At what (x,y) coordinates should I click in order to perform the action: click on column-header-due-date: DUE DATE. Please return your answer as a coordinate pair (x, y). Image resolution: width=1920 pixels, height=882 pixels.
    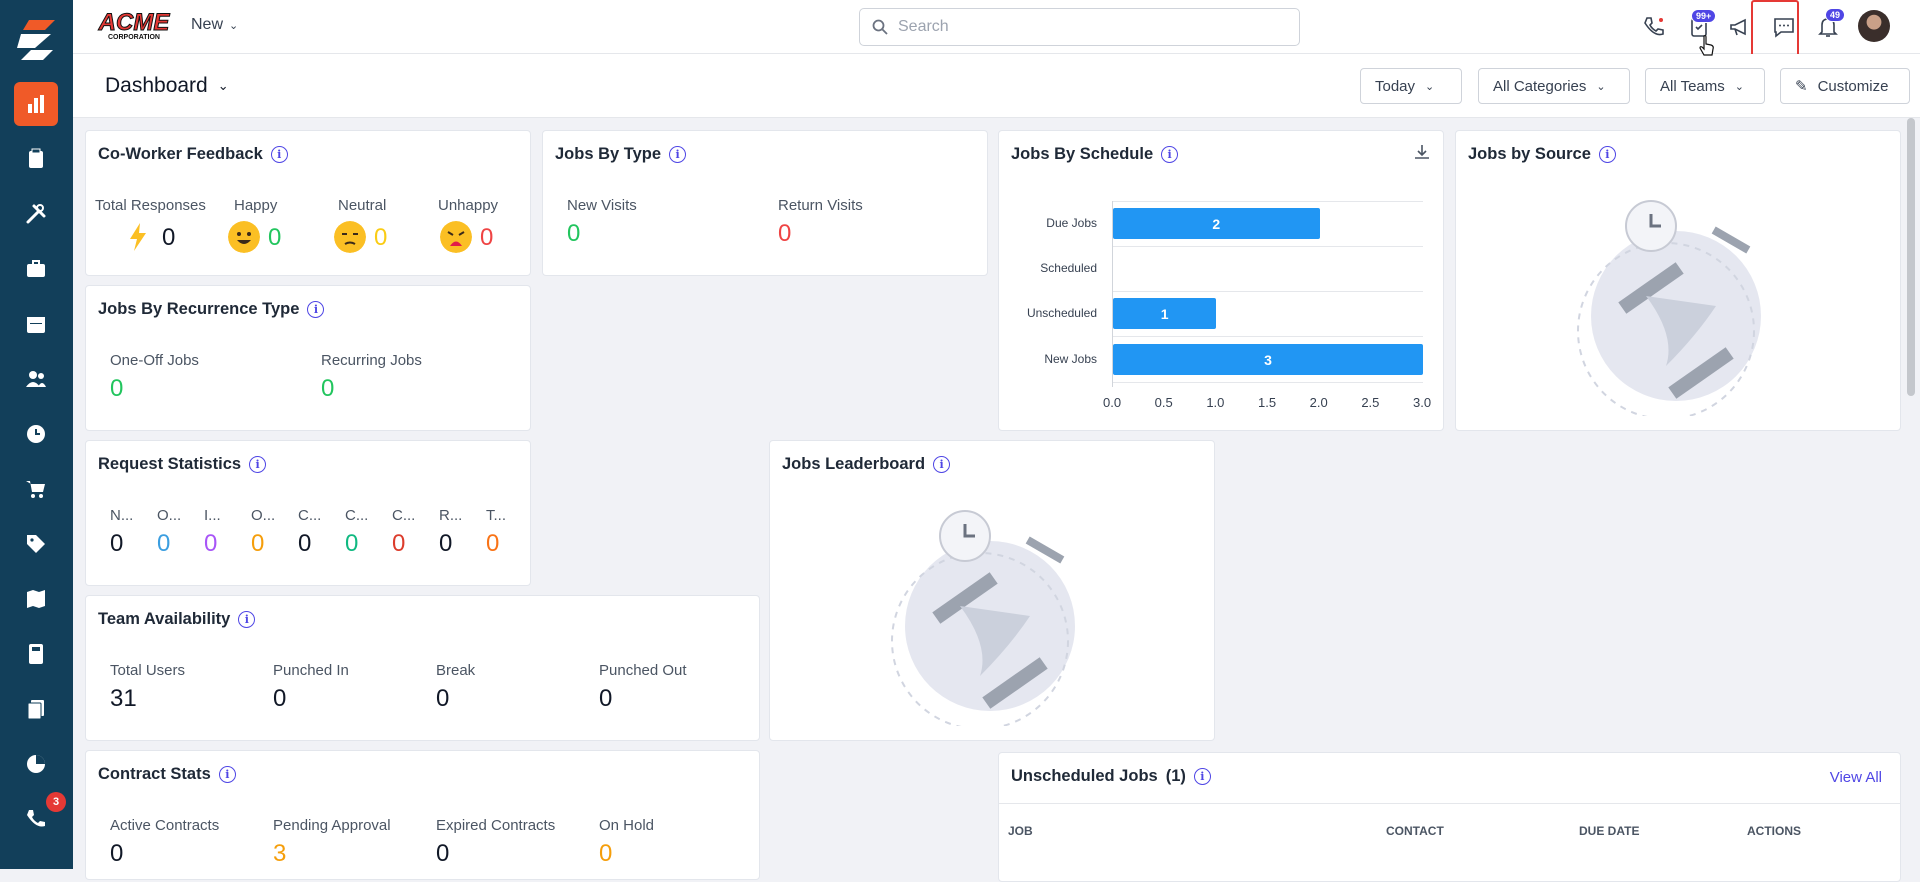
    Looking at the image, I should click on (1609, 831).